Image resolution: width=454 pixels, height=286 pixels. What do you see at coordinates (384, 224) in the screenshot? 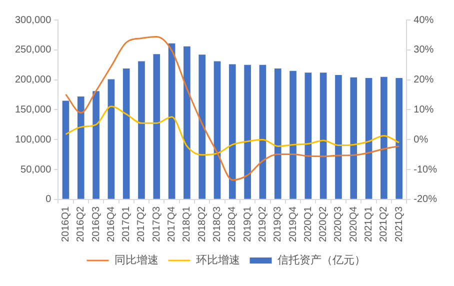
I see `x-tick-label: 2021Q2` at bounding box center [384, 224].